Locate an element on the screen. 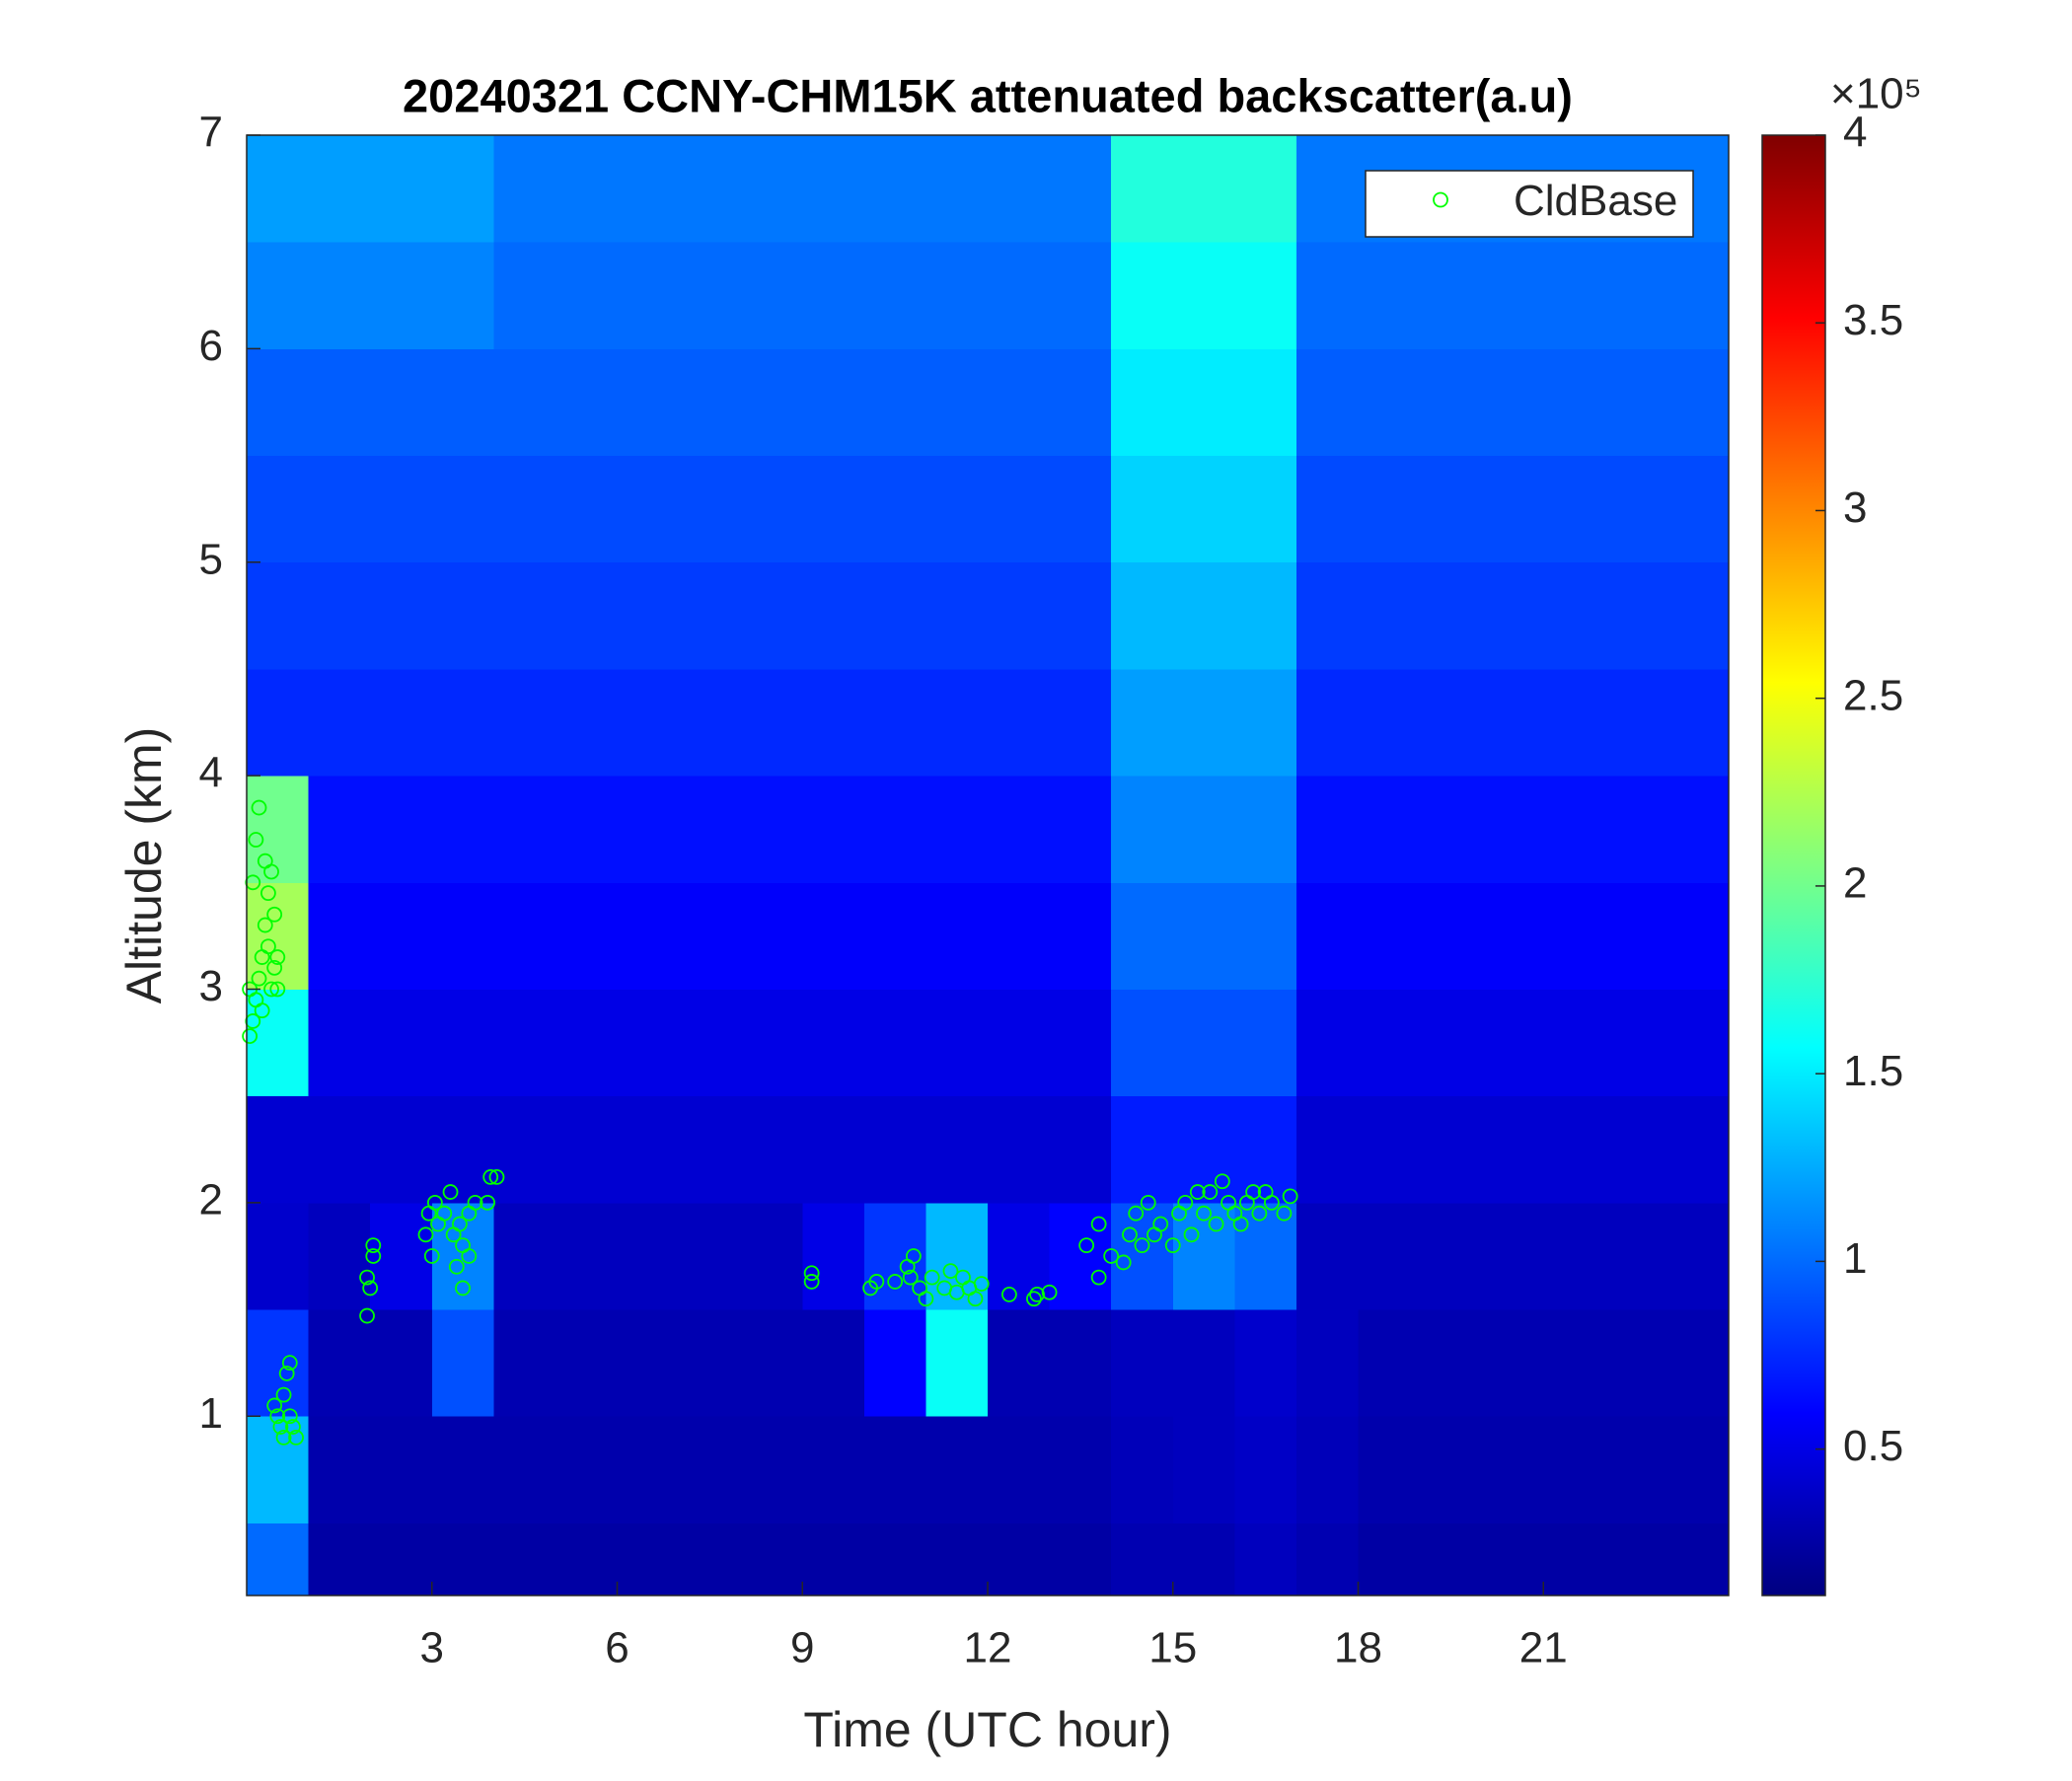  x-tick-label: 6 is located at coordinates (617, 1648).